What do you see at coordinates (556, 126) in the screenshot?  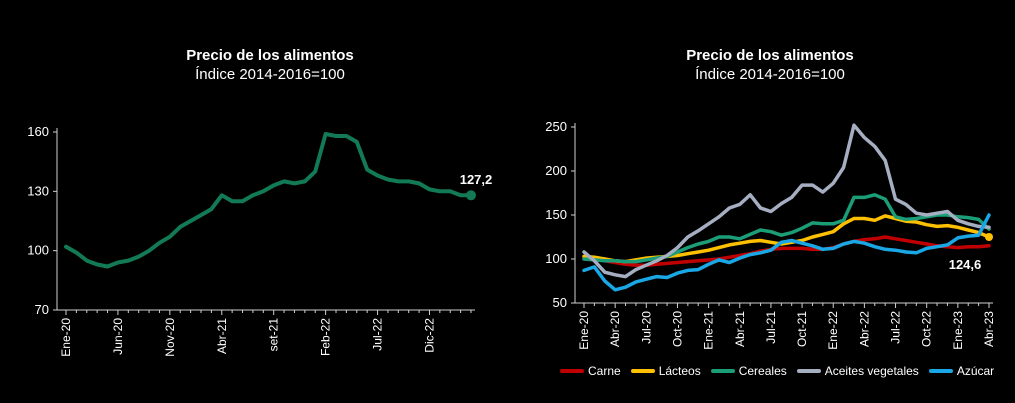 I see `y-tick-label: 250` at bounding box center [556, 126].